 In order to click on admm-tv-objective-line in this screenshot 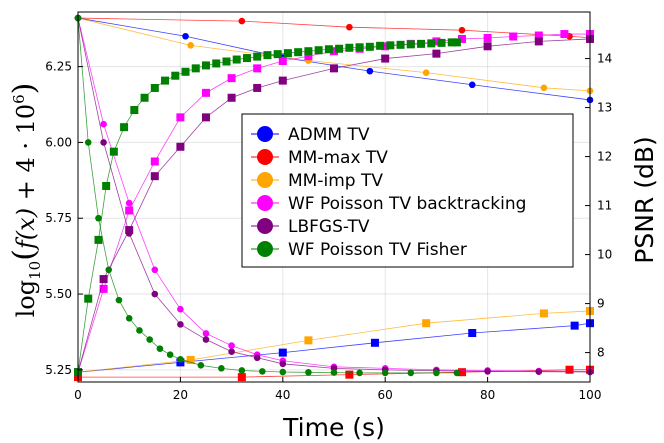, I will do `click(334, 59)`.